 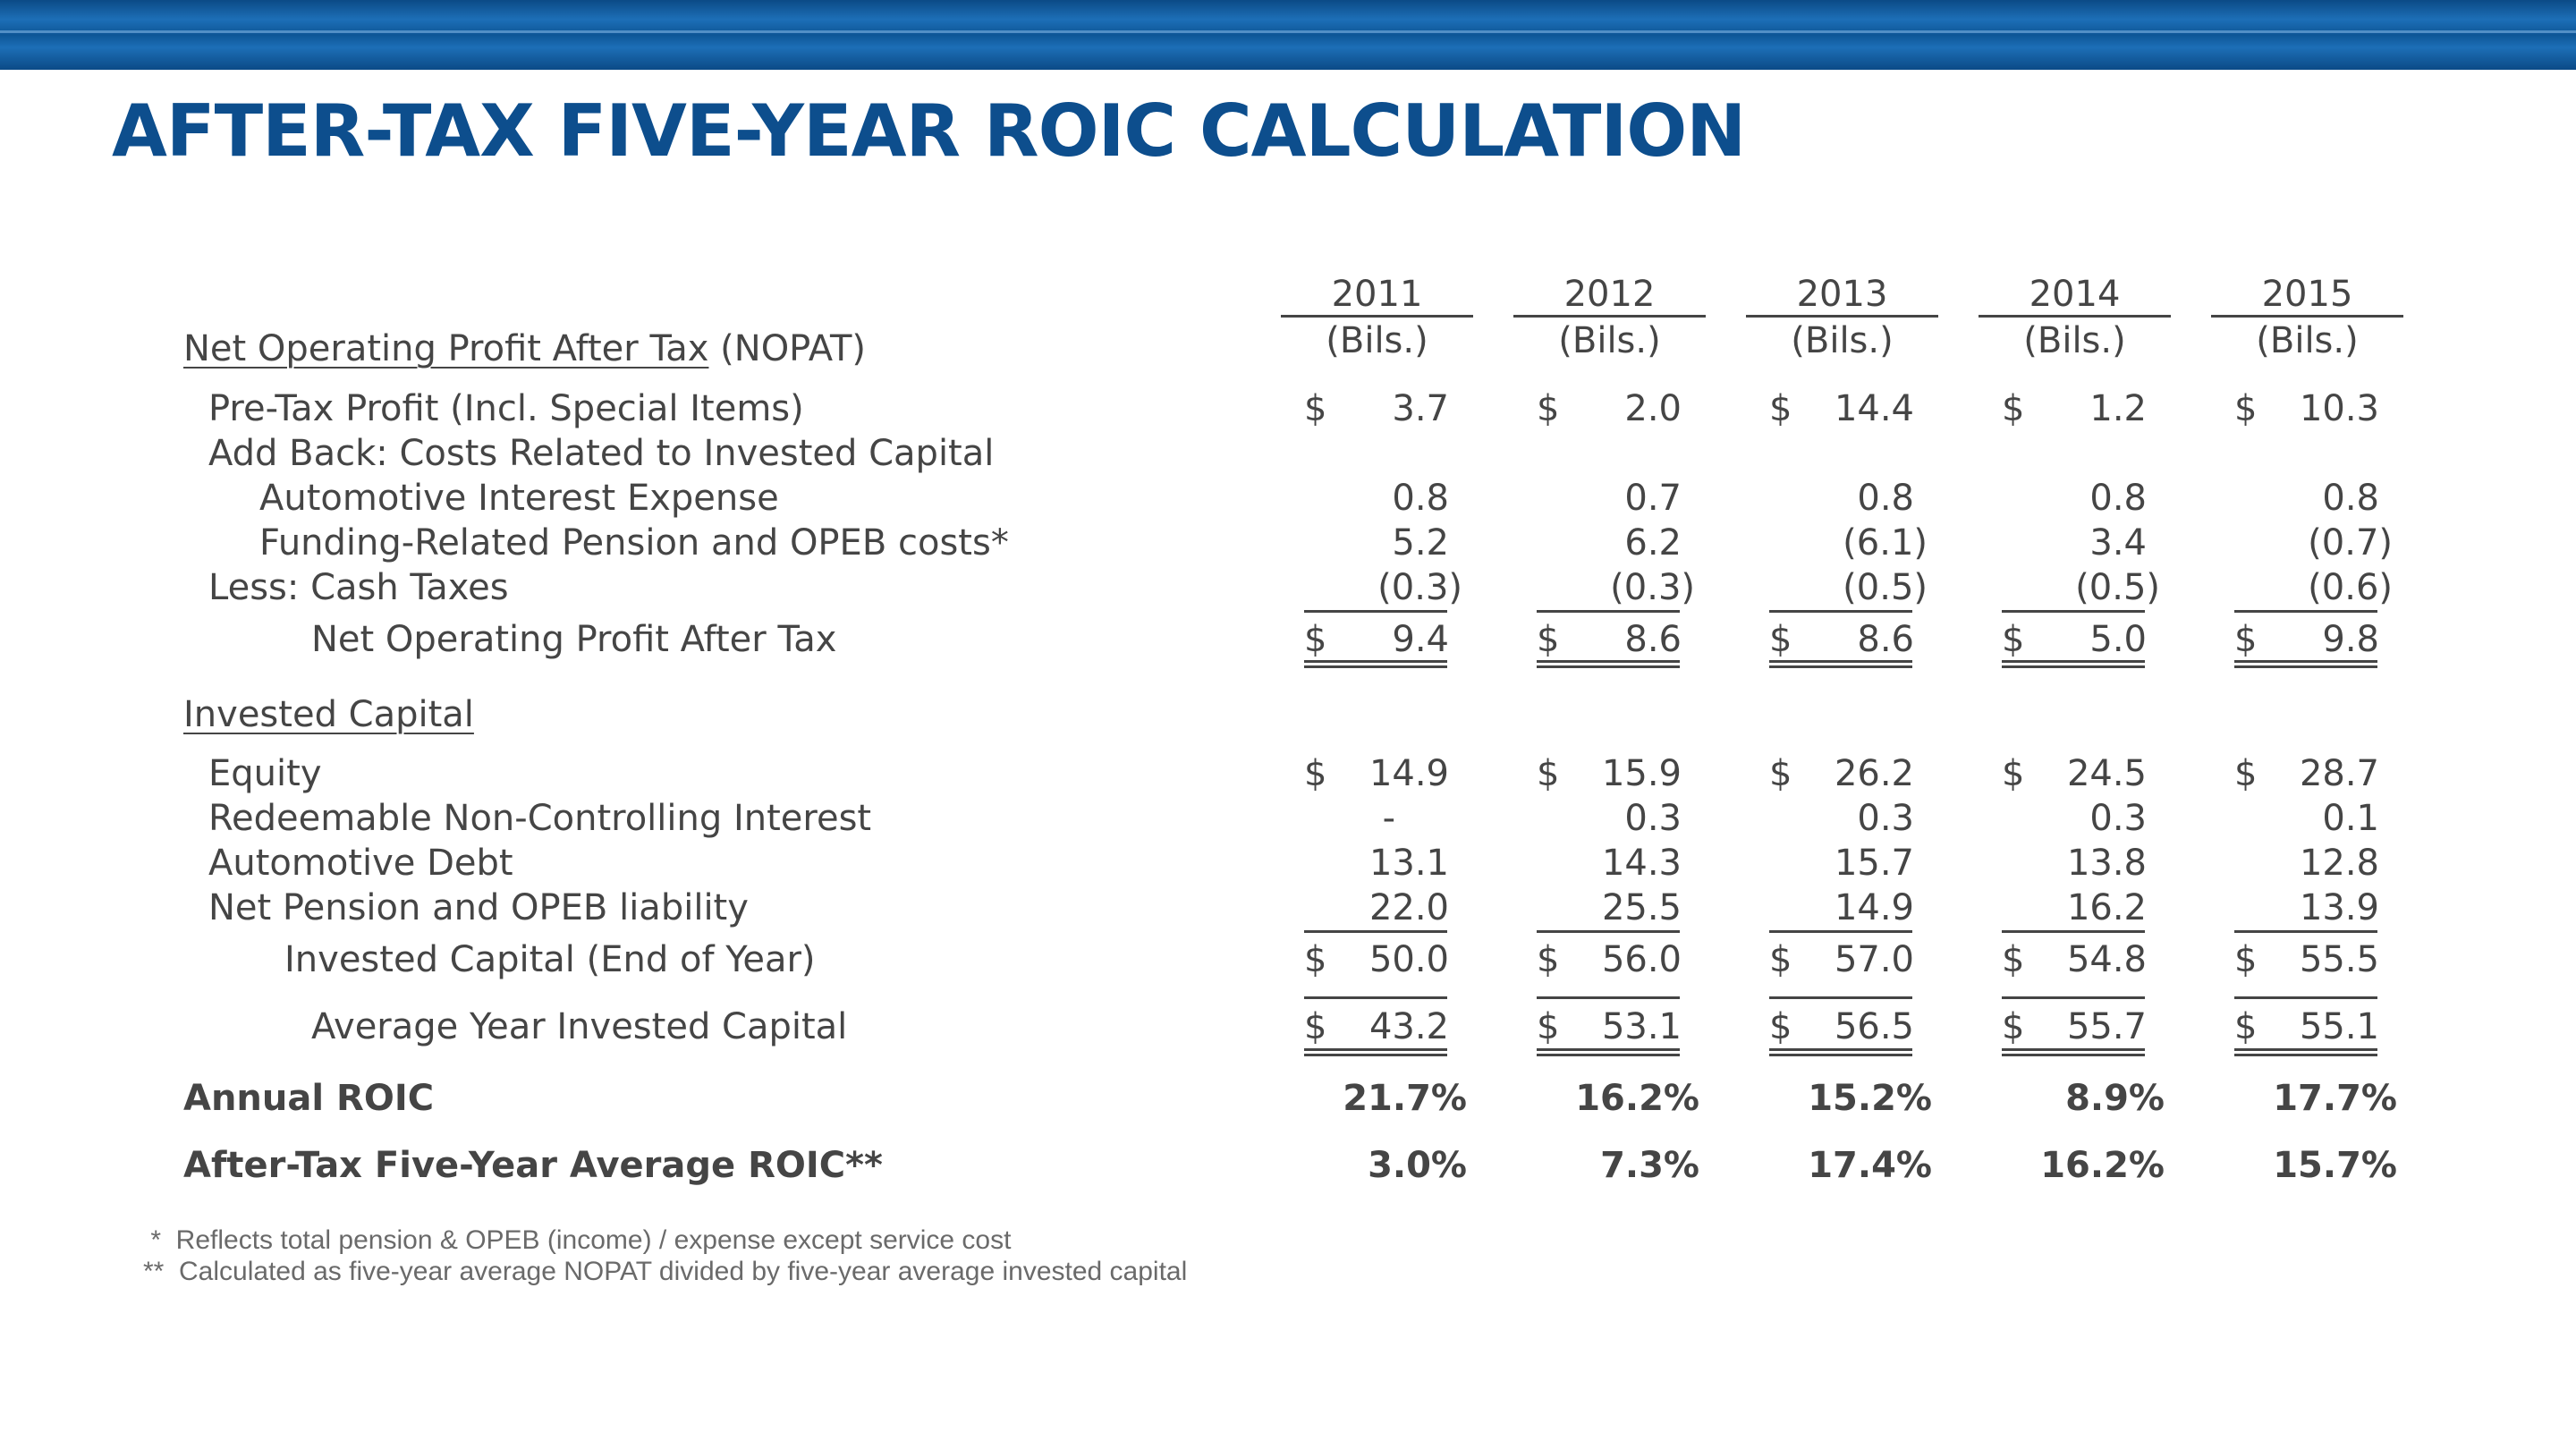 What do you see at coordinates (2335, 1165) in the screenshot?
I see `cell-fiveyear: 15.7%` at bounding box center [2335, 1165].